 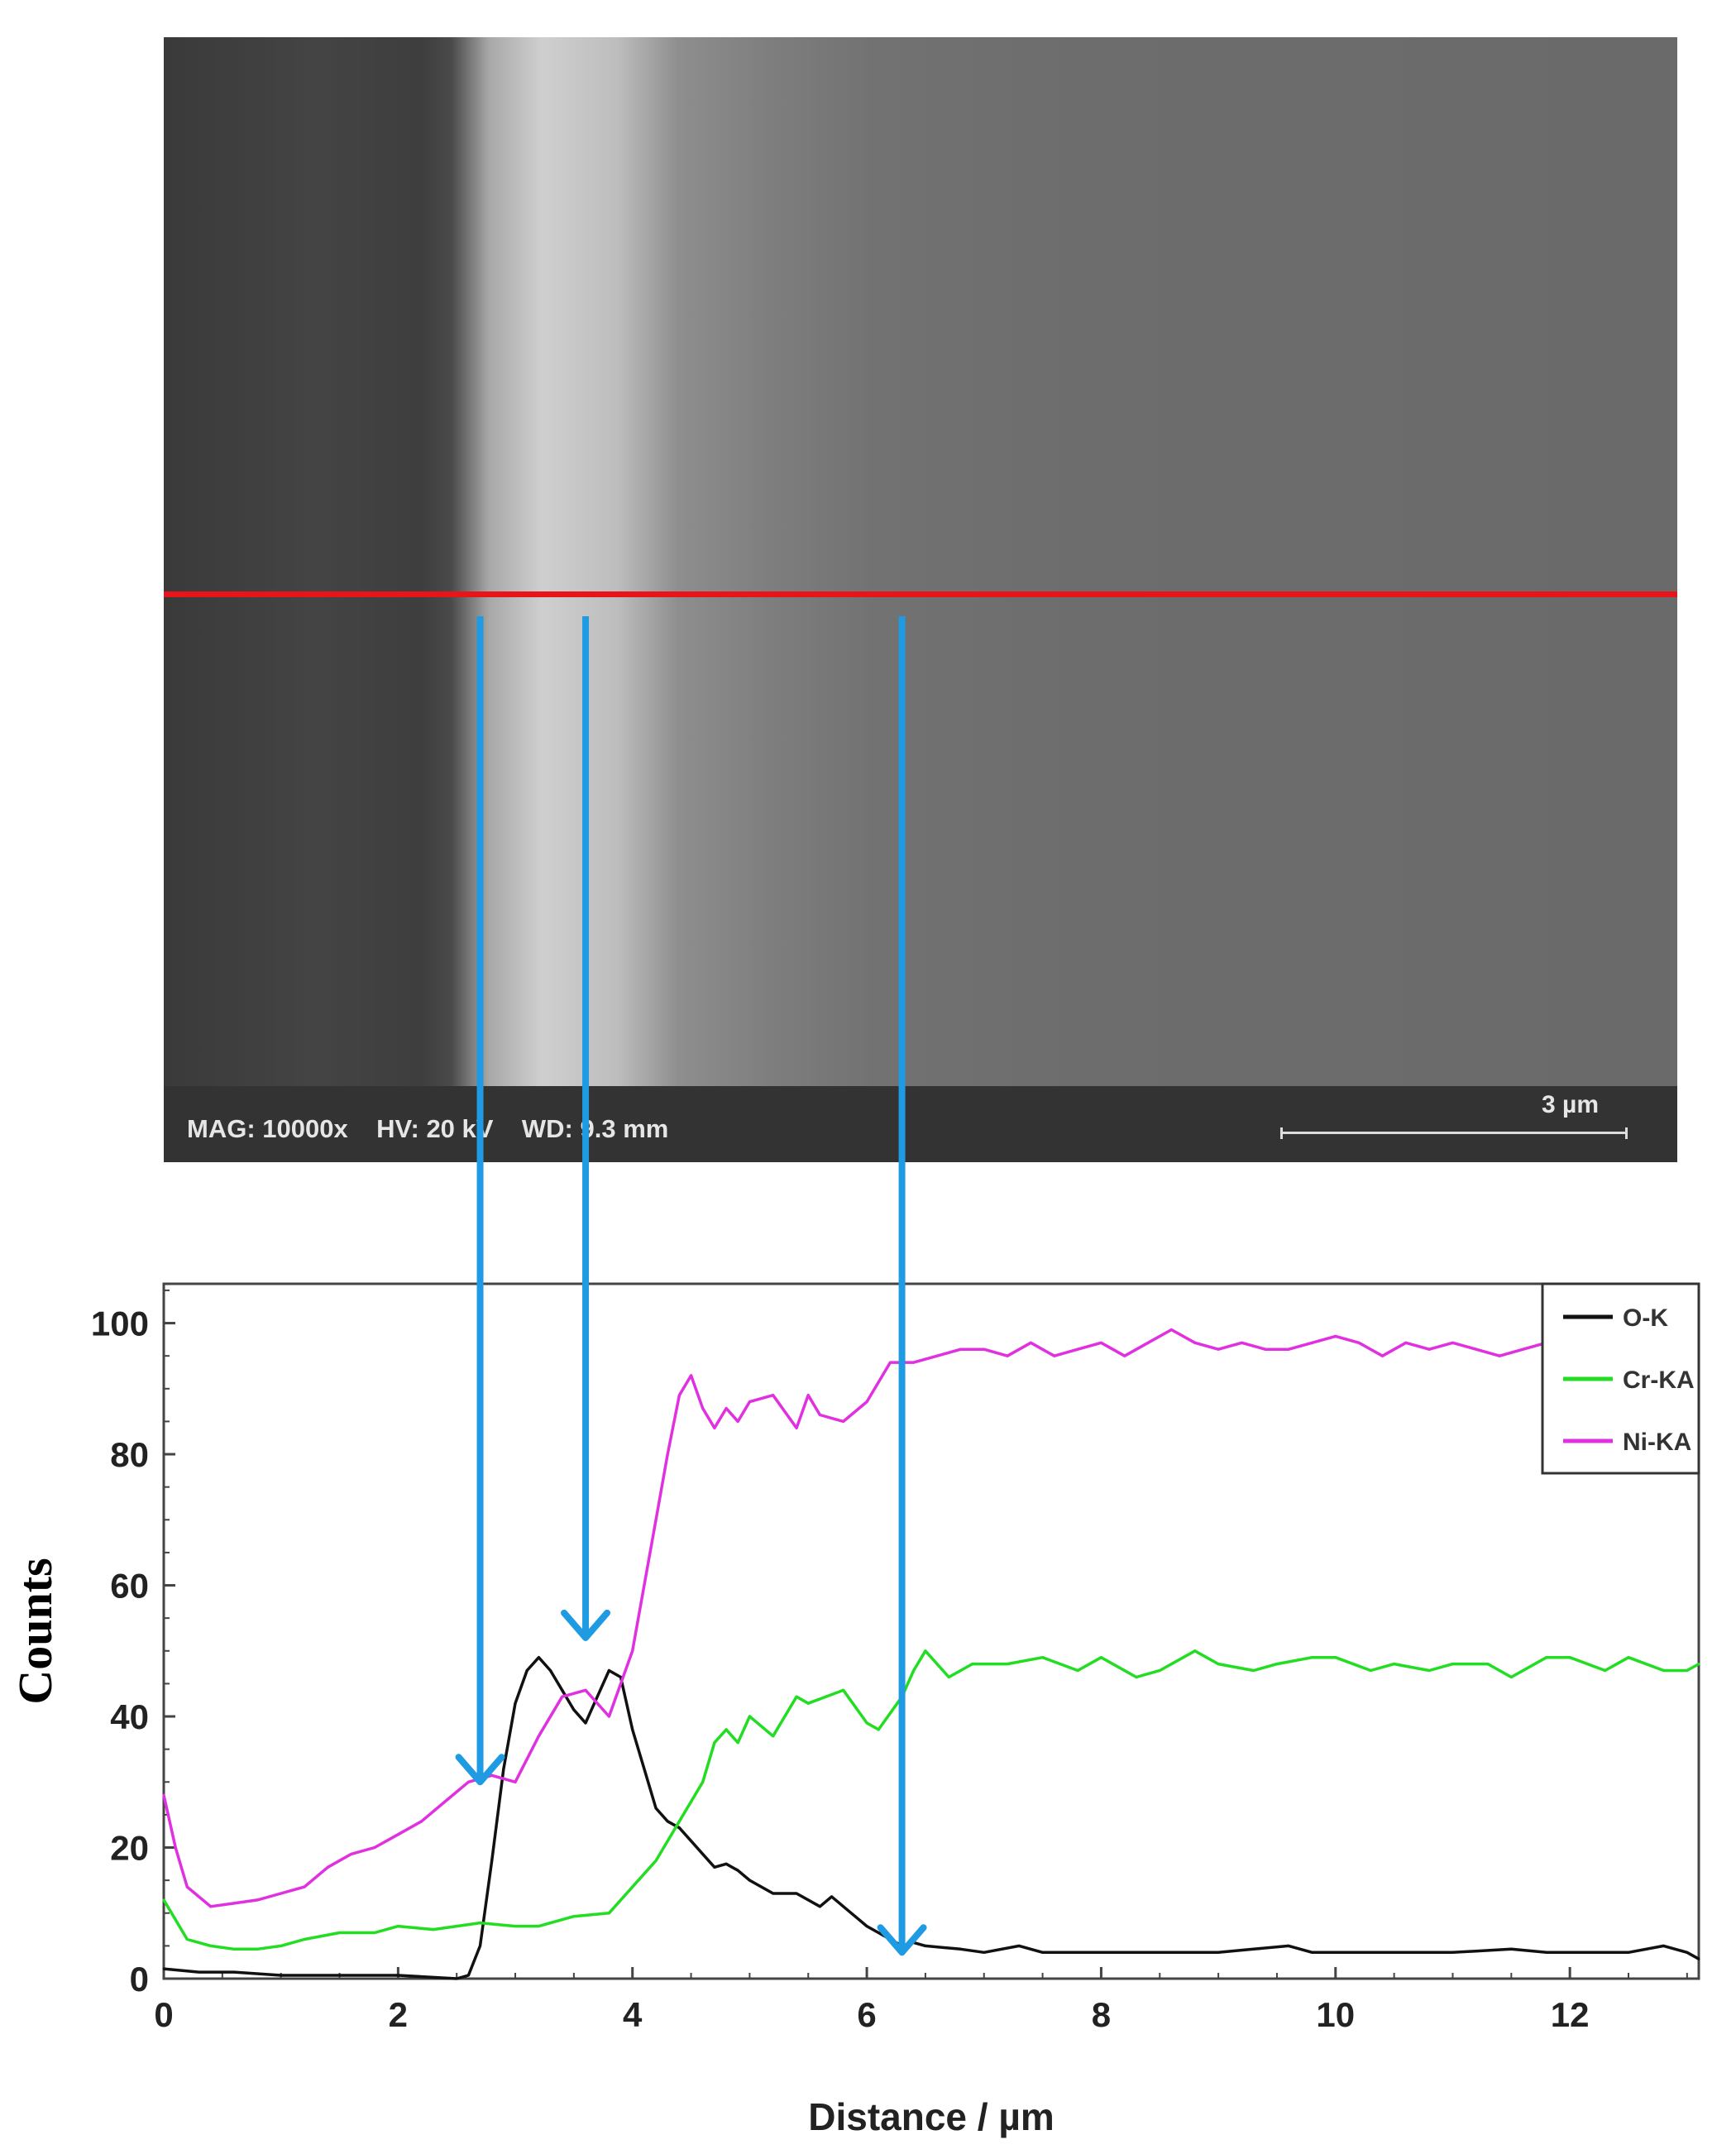 I want to click on scale-bar-label: 3 µm, so click(x=1570, y=1104).